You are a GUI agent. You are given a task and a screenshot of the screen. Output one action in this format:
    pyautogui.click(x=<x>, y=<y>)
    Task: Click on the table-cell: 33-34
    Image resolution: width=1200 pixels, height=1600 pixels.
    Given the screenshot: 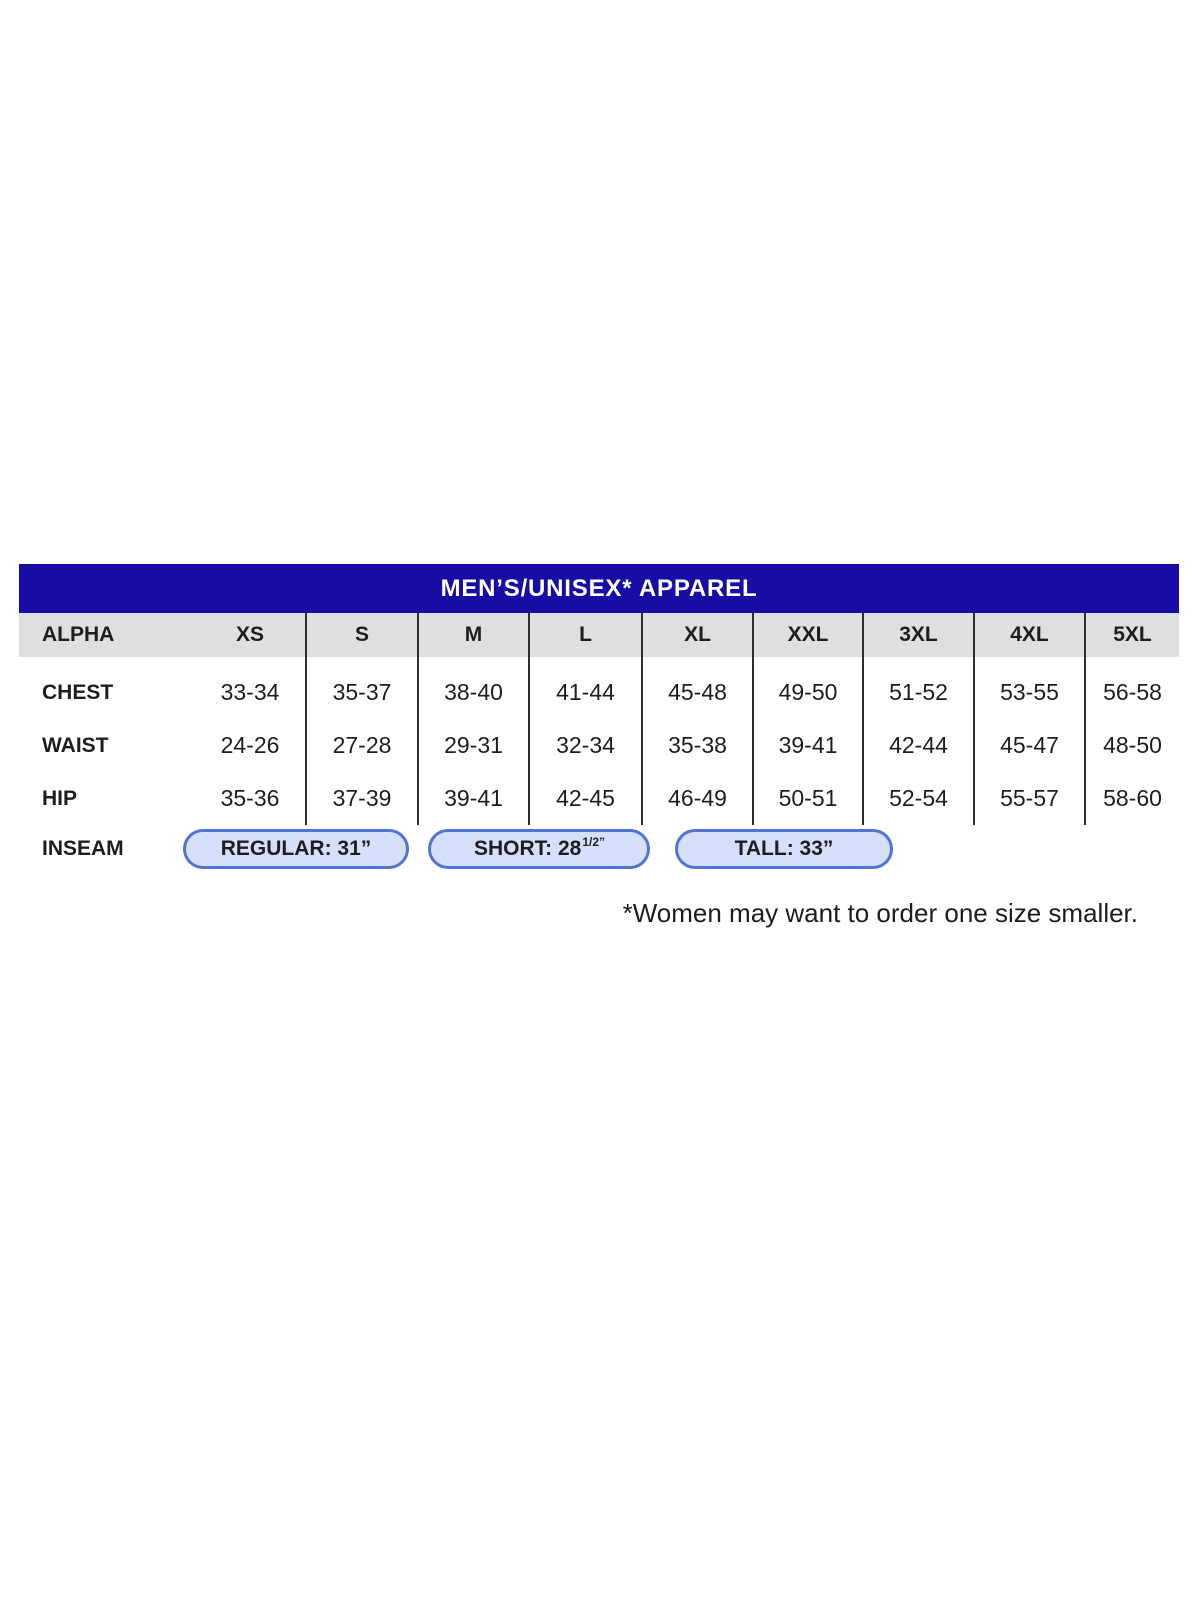 What is the action you would take?
    pyautogui.click(x=251, y=692)
    